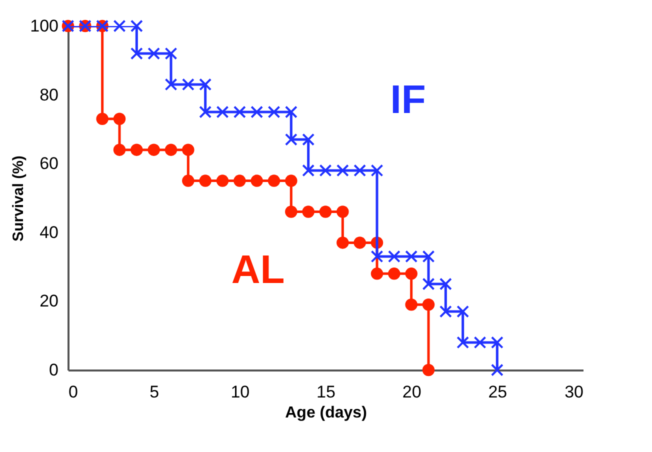  Describe the element at coordinates (326, 413) in the screenshot. I see `x-axis-title: Age (days)` at that location.